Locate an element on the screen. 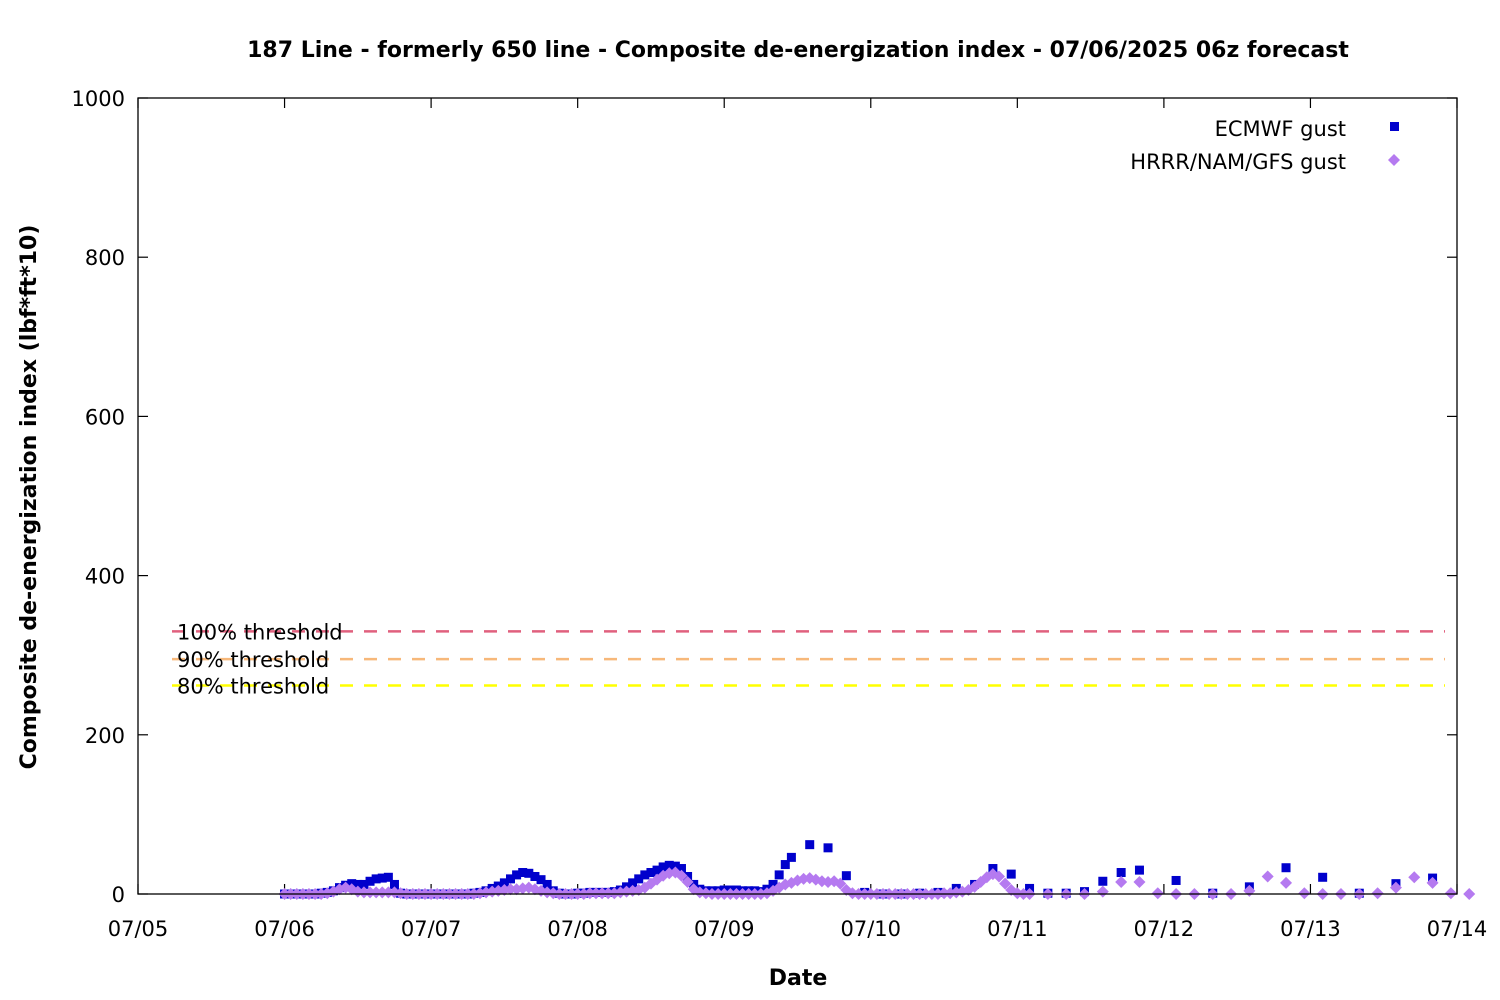 The height and width of the screenshot is (1000, 1500). legend: ECMWF gust HRRR/NAM/GFS gust is located at coordinates (1265, 145).